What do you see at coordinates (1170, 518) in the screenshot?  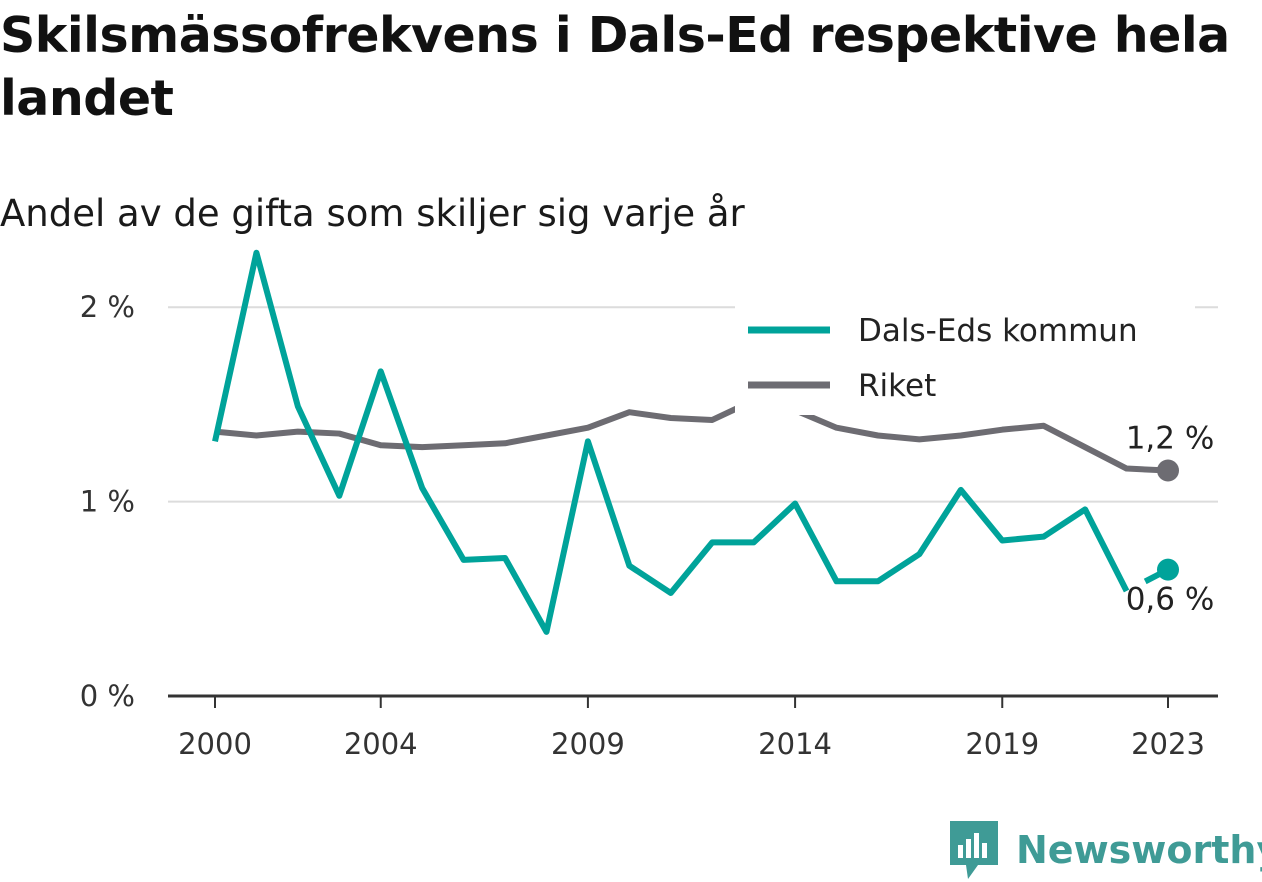 I see `end-labels: 1,2 % 0,6 %` at bounding box center [1170, 518].